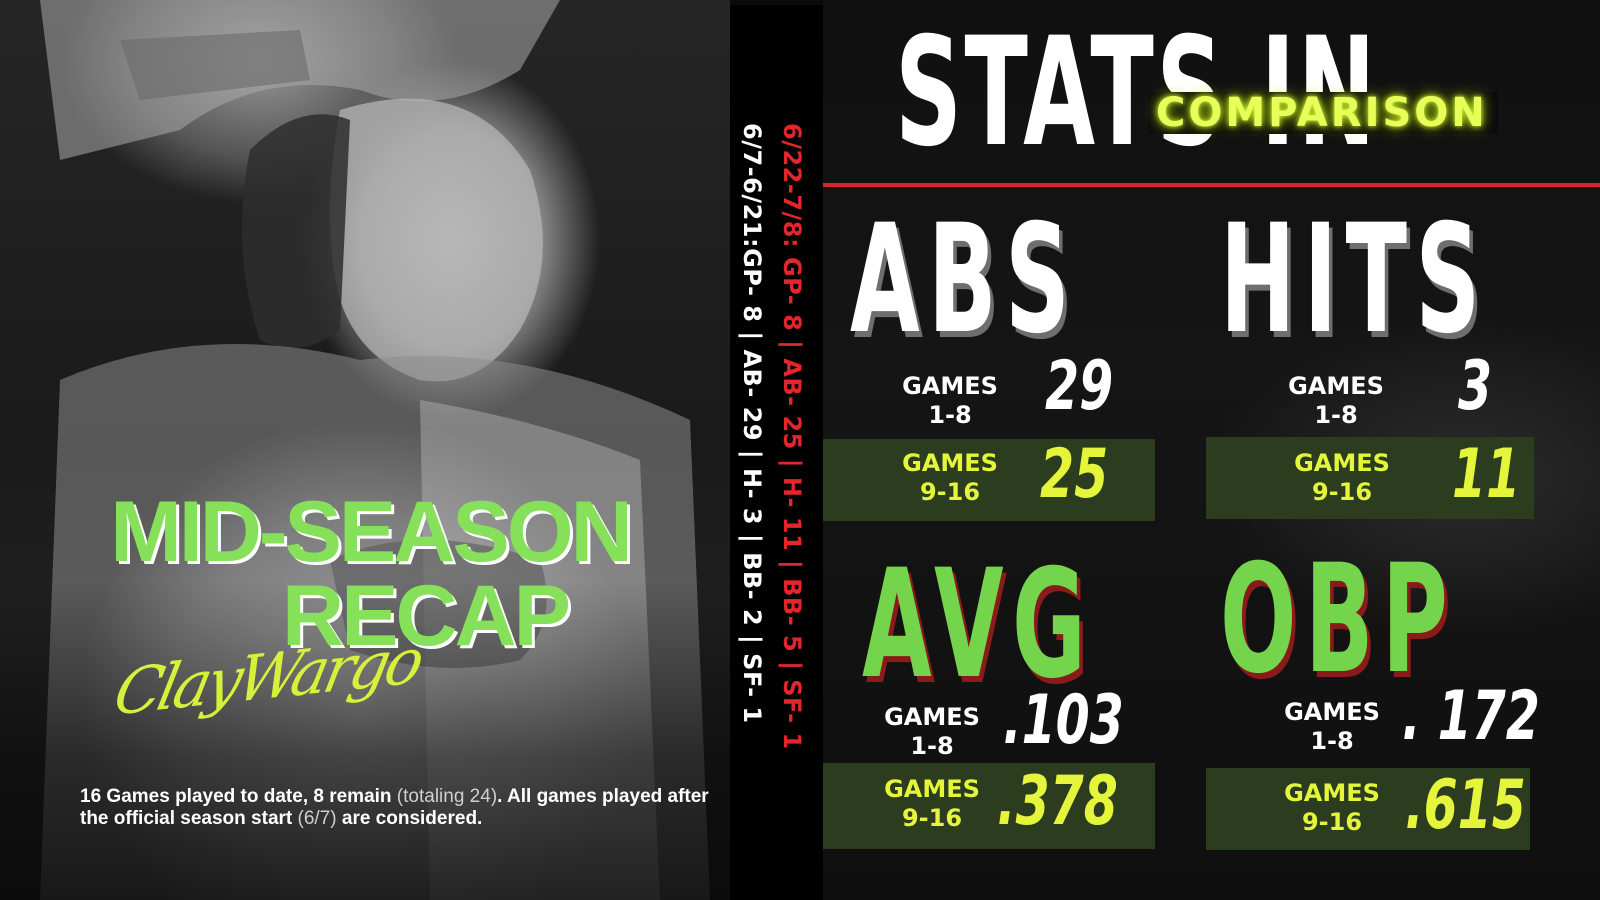  I want to click on note-light-2: (6/7), so click(314, 818).